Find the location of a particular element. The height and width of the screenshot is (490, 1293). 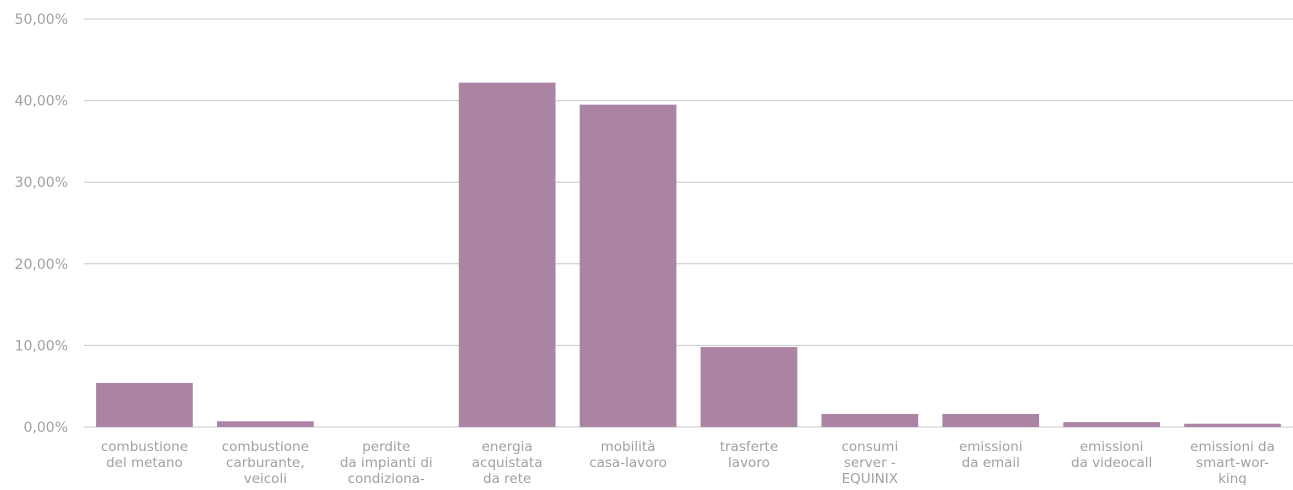

x-category-label: consumi server -EQUINIX is located at coordinates (869, 462).